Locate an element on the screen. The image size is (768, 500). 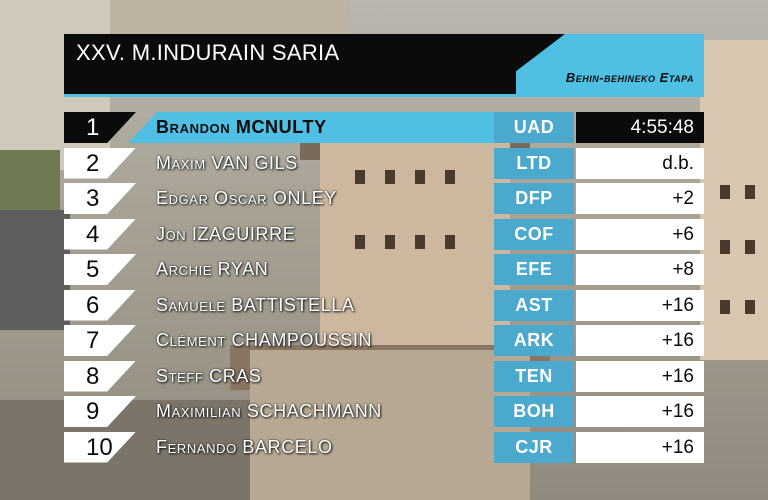
rider-name: Archie RYAN is located at coordinates (212, 269).